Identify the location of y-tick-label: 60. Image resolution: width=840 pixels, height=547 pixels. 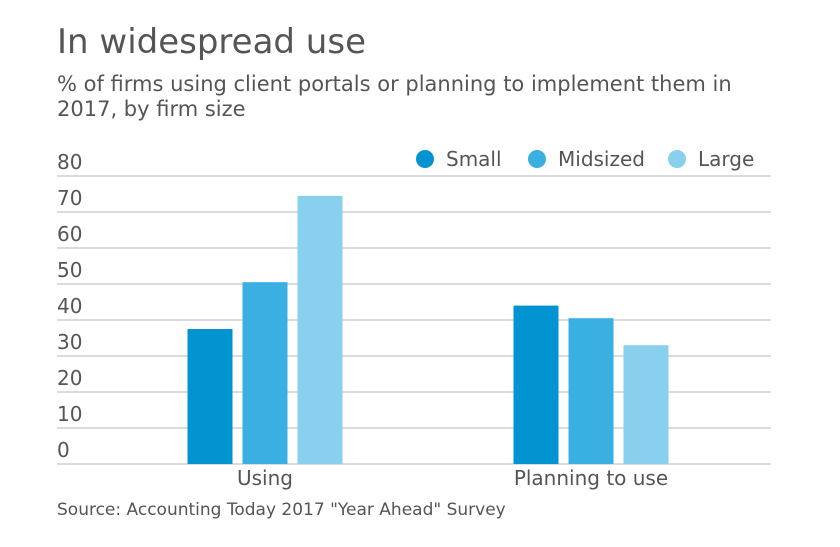
(69, 234).